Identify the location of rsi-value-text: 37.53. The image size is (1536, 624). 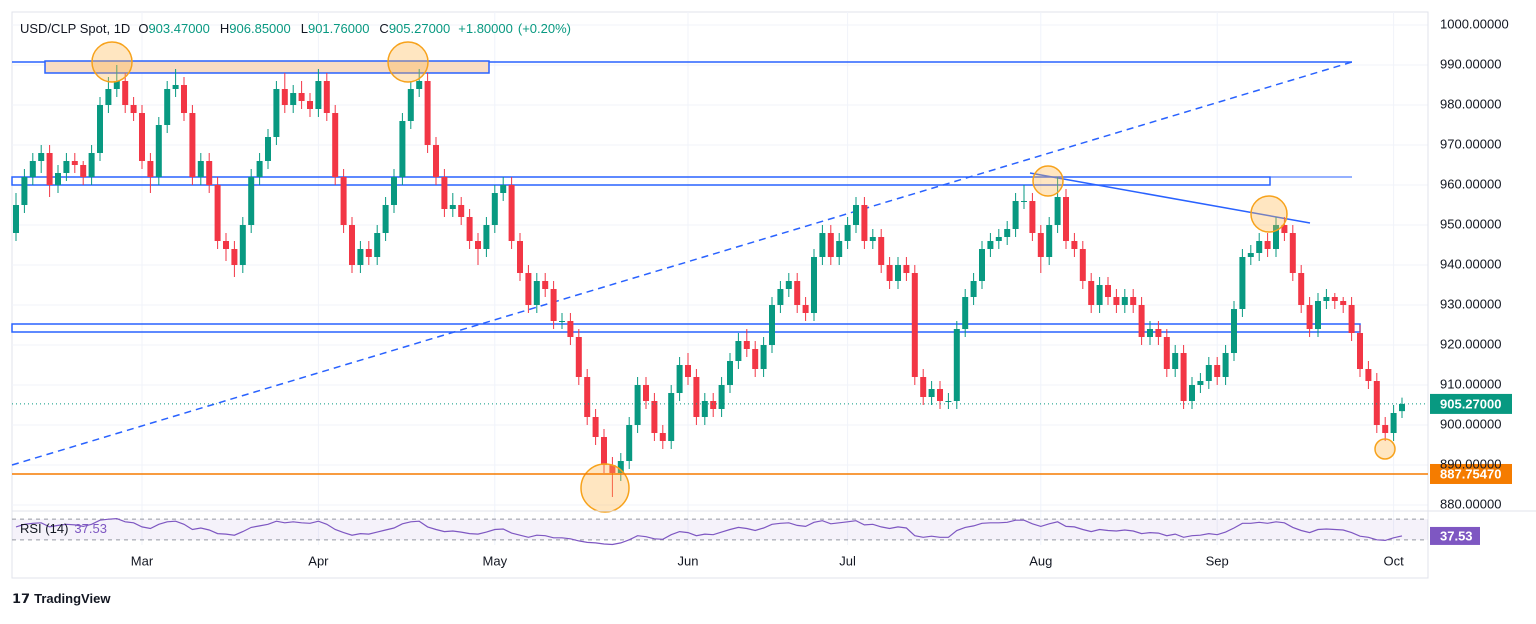
(90, 528).